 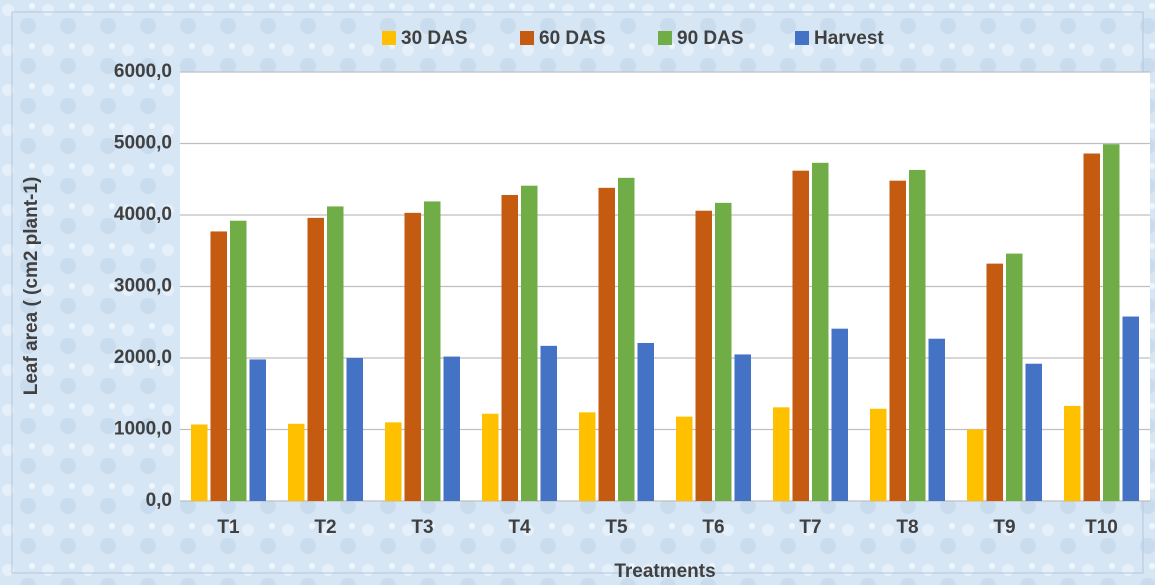 What do you see at coordinates (422, 527) in the screenshot?
I see `x-tick-label: T3` at bounding box center [422, 527].